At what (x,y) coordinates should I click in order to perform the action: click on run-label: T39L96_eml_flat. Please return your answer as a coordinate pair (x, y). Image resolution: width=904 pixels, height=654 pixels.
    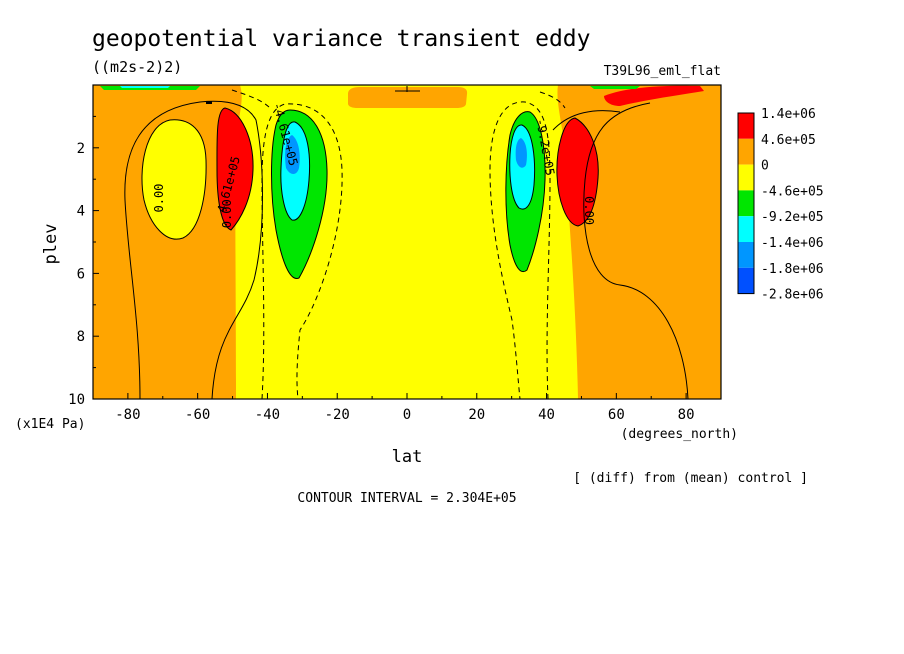
    Looking at the image, I should click on (662, 71).